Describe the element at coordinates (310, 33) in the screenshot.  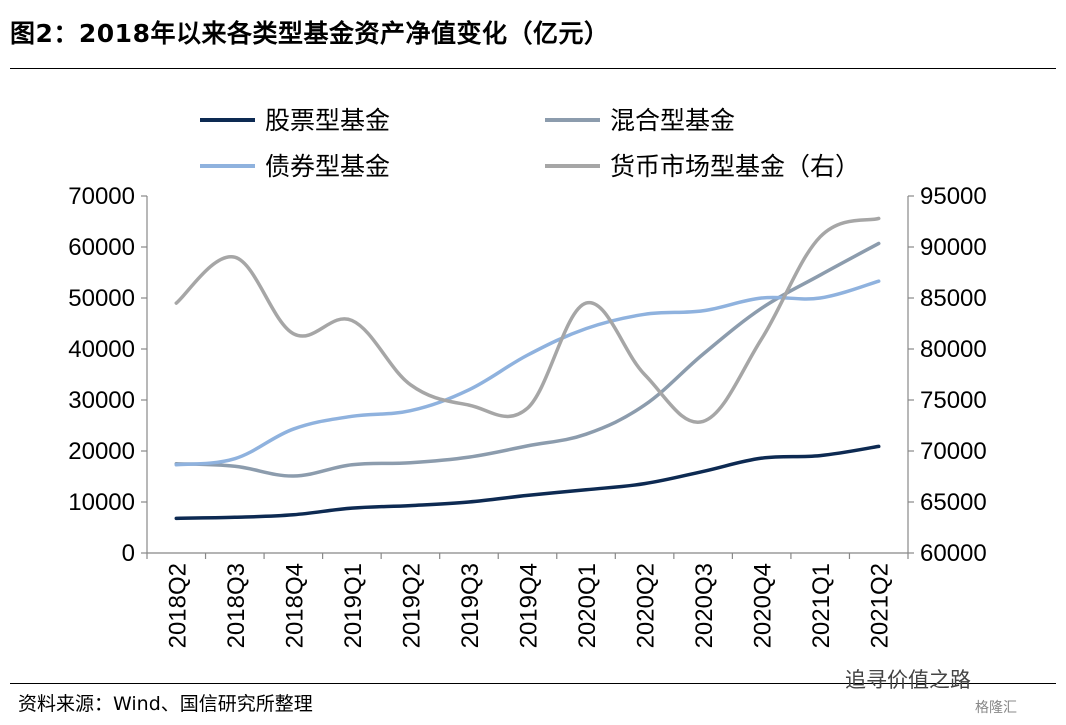
I see `chart-title: 图2：2018年以来各类型基金资产净值变化（亿元）` at that location.